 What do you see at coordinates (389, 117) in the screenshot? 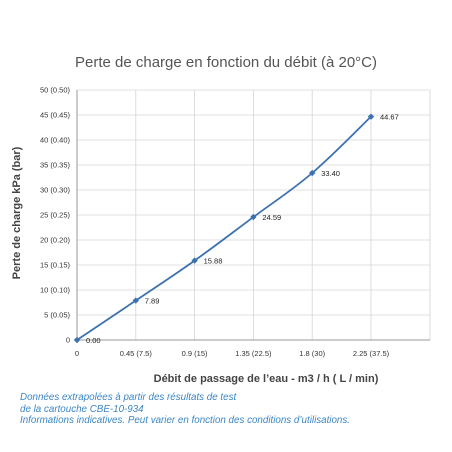
I see `data-label: 44.67` at bounding box center [389, 117].